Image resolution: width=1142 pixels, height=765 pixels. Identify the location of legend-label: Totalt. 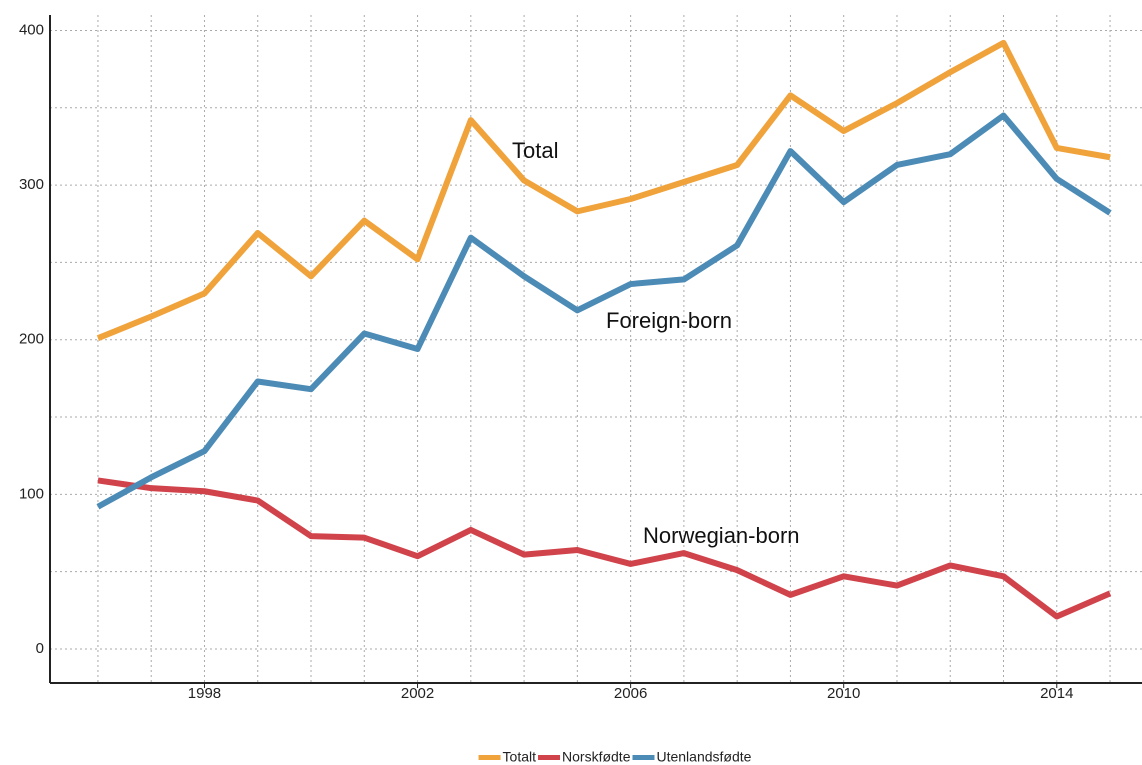
(520, 757).